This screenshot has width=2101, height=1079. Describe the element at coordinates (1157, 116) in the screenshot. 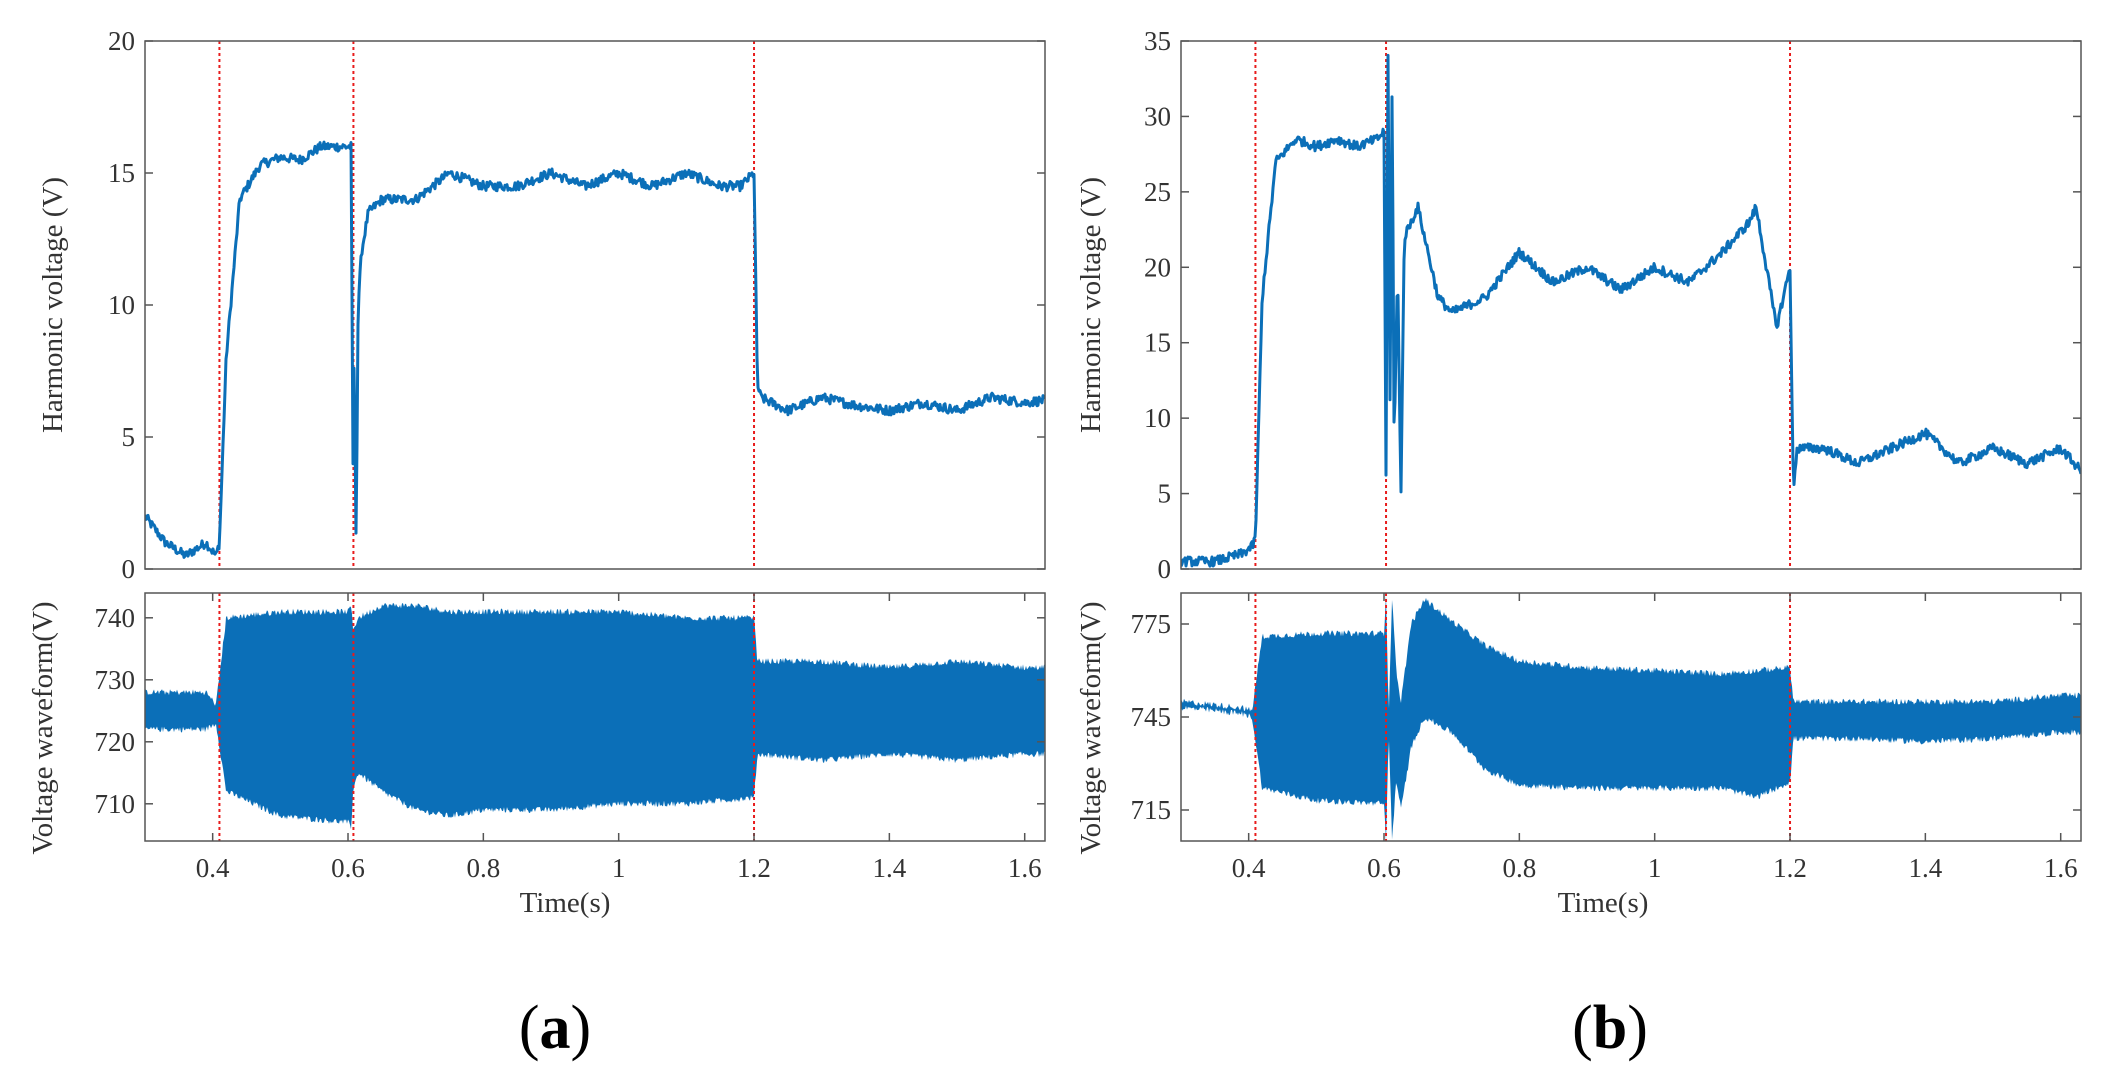

I see `ytick-label: 30` at that location.